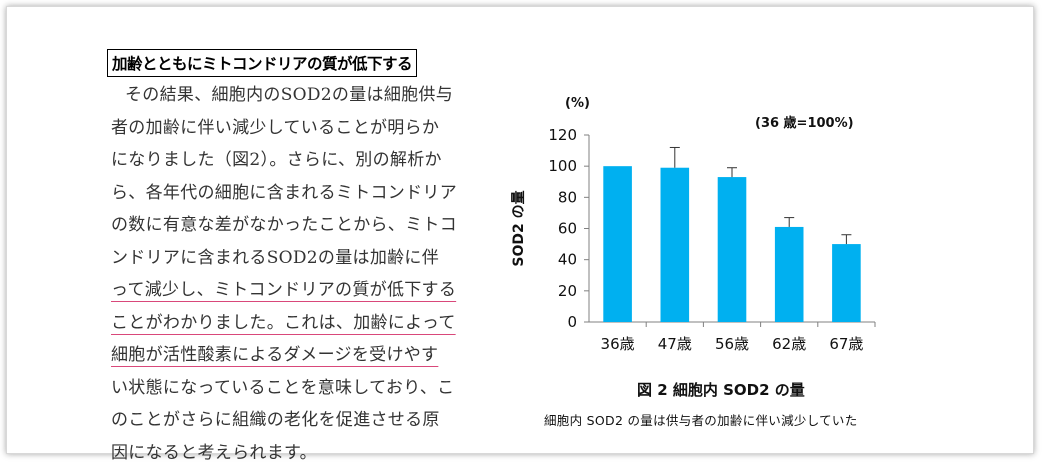  I want to click on body-line: その結果、細胞内のSOD2の量は細胞供与, so click(291, 95).